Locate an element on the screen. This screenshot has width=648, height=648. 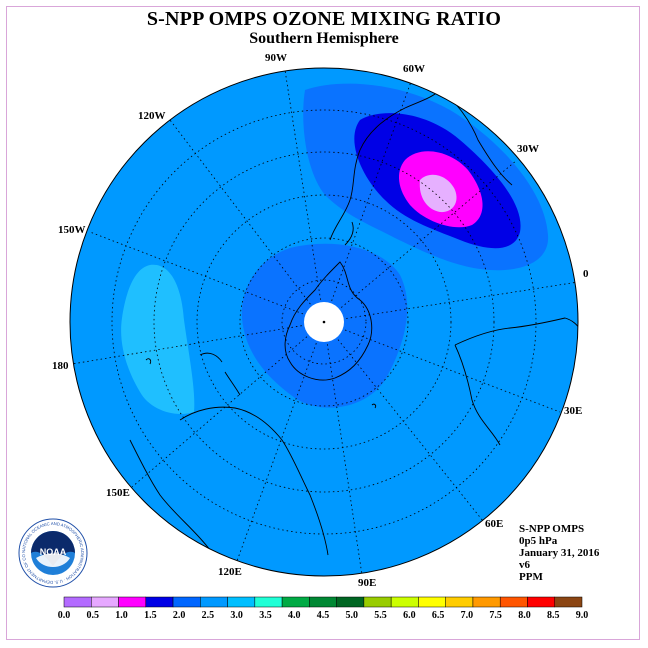
colorbar-tick-label: 6.0 is located at coordinates (409, 615).